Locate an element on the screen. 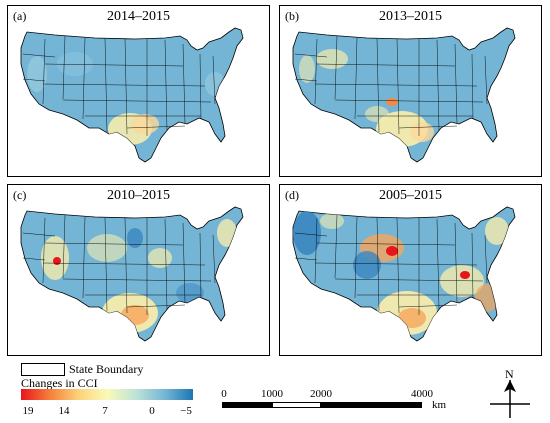 This screenshot has width=550, height=423. scale-tick: 0 is located at coordinates (224, 394).